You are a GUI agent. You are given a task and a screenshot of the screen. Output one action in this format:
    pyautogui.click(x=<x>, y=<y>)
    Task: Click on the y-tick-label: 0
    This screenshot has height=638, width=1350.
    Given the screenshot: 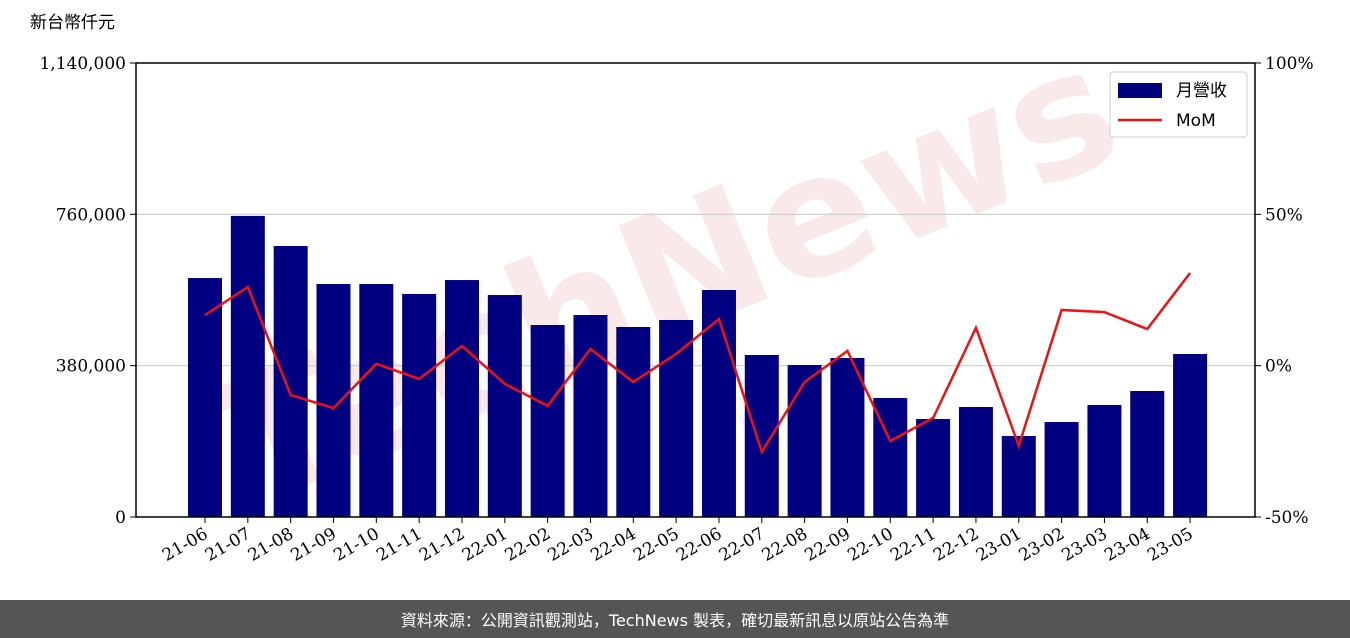 What is the action you would take?
    pyautogui.click(x=120, y=518)
    